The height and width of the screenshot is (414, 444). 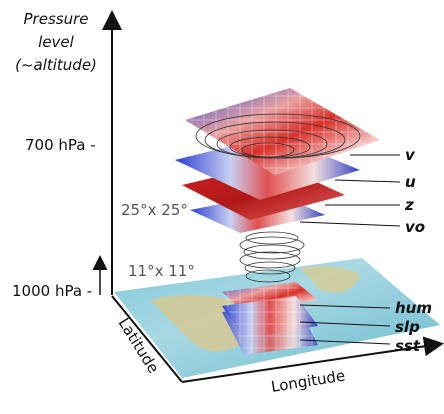 What do you see at coordinates (413, 308) in the screenshot?
I see `variable-label: hum` at bounding box center [413, 308].